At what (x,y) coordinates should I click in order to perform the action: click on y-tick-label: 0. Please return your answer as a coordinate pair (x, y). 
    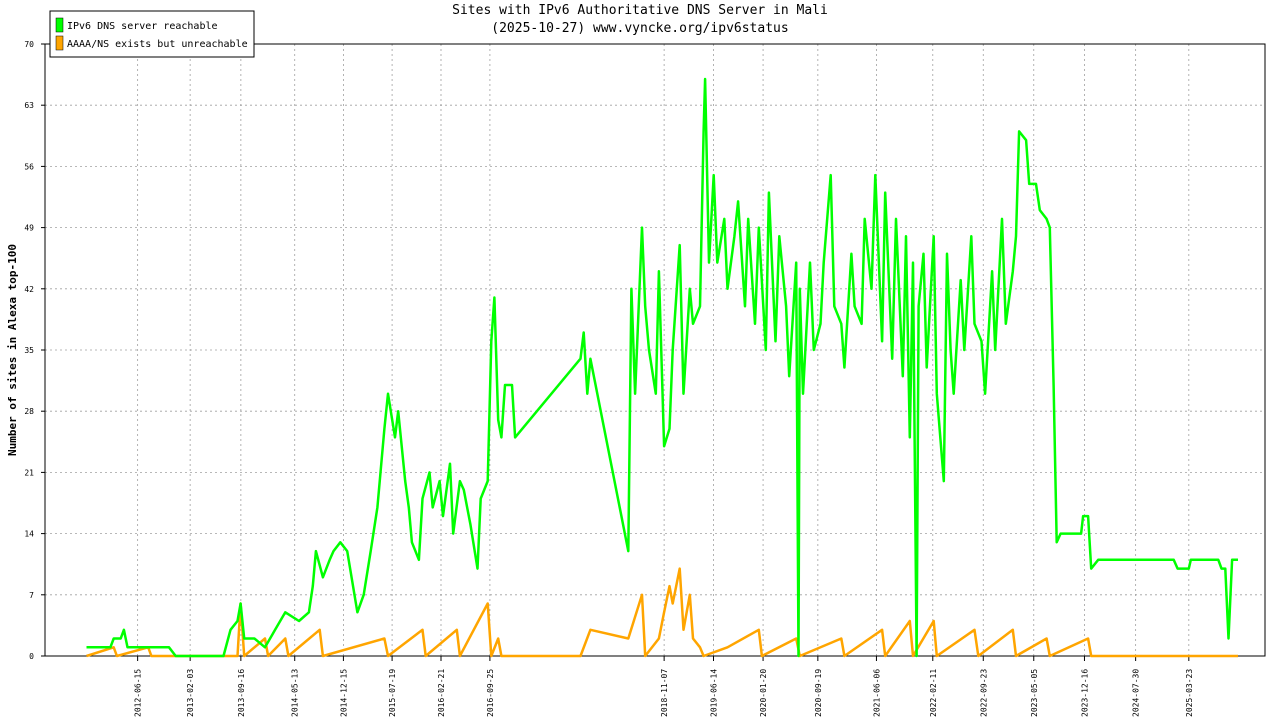
    Looking at the image, I should click on (31, 656).